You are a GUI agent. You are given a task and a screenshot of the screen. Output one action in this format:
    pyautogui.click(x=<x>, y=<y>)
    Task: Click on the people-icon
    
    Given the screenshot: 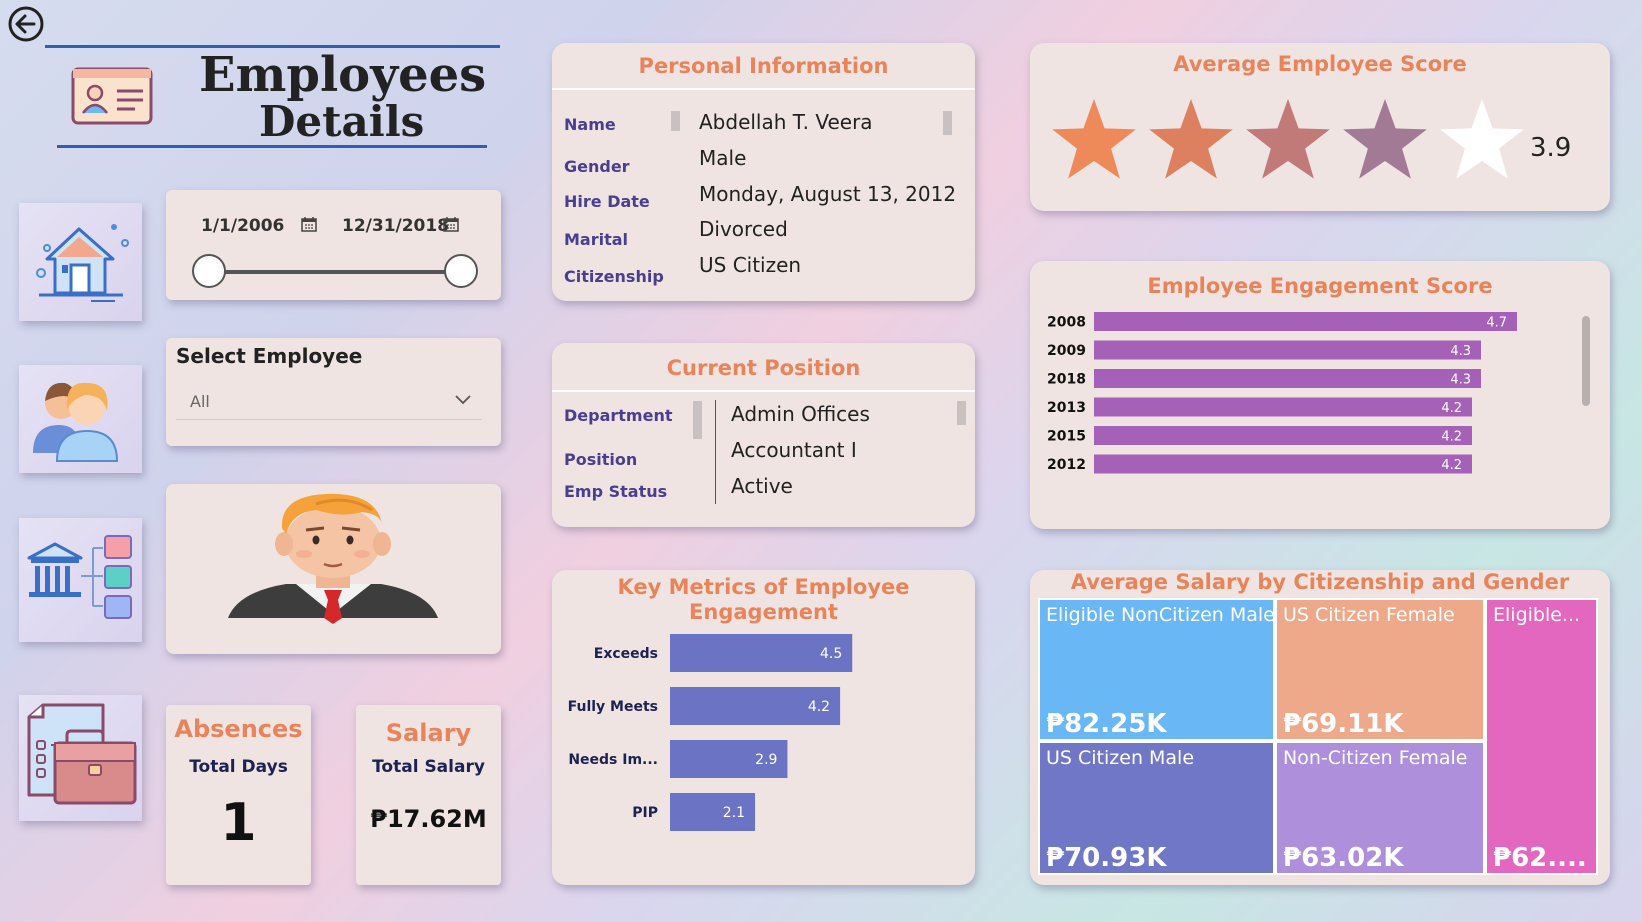 What is the action you would take?
    pyautogui.click(x=76, y=422)
    